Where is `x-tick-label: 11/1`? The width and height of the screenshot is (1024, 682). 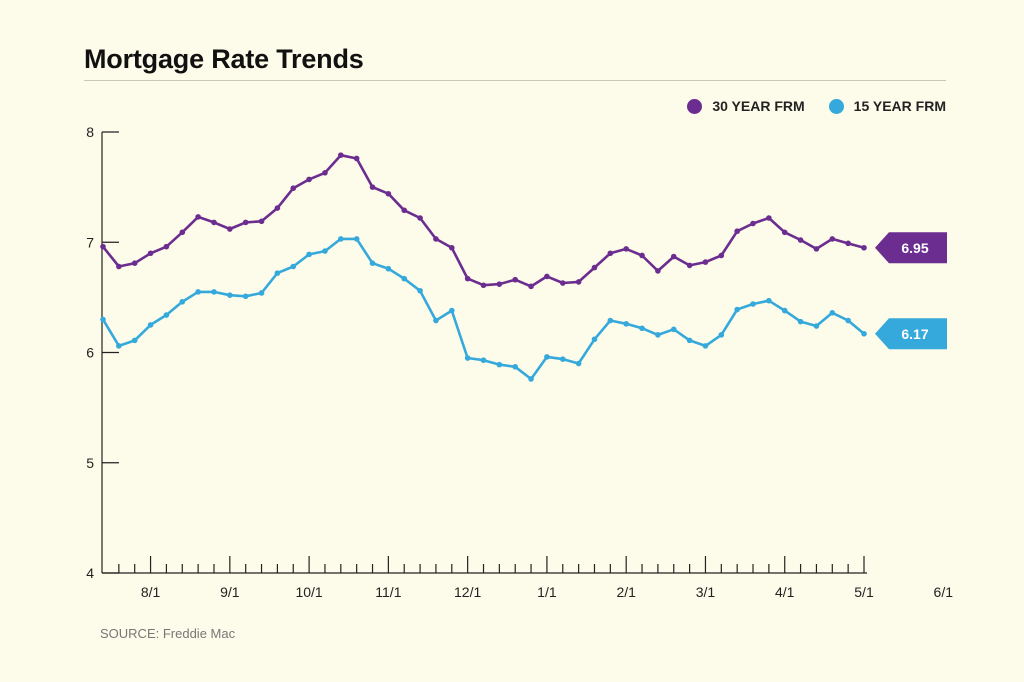 x-tick-label: 11/1 is located at coordinates (388, 592).